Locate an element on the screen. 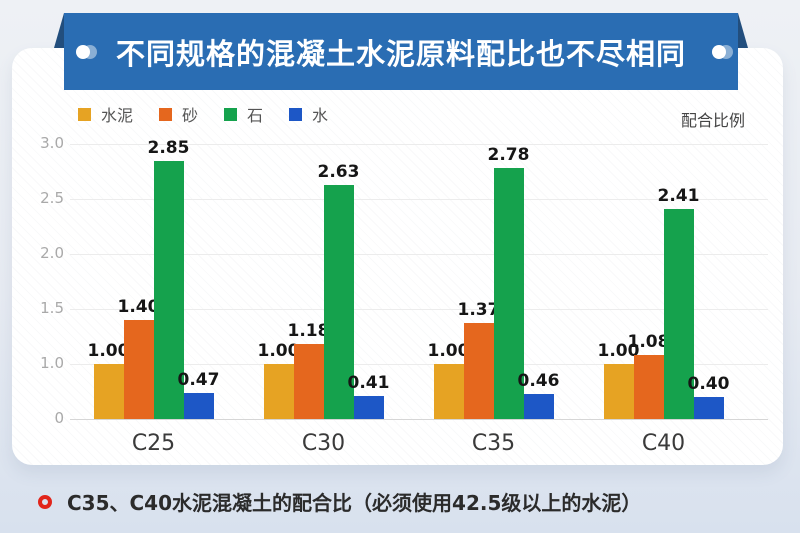  bar-value-label: 1.40 is located at coordinates (138, 307).